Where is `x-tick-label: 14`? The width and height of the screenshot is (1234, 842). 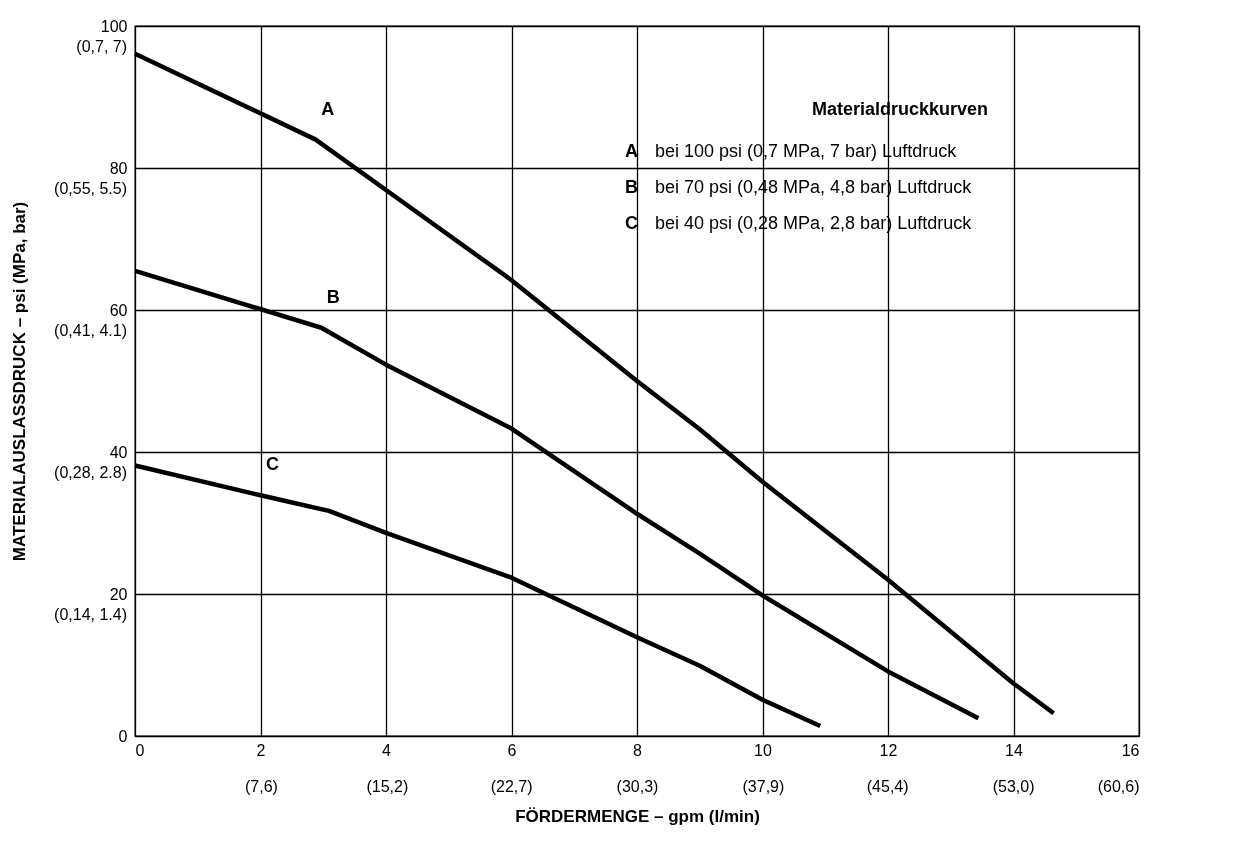 x-tick-label: 14 is located at coordinates (1014, 750).